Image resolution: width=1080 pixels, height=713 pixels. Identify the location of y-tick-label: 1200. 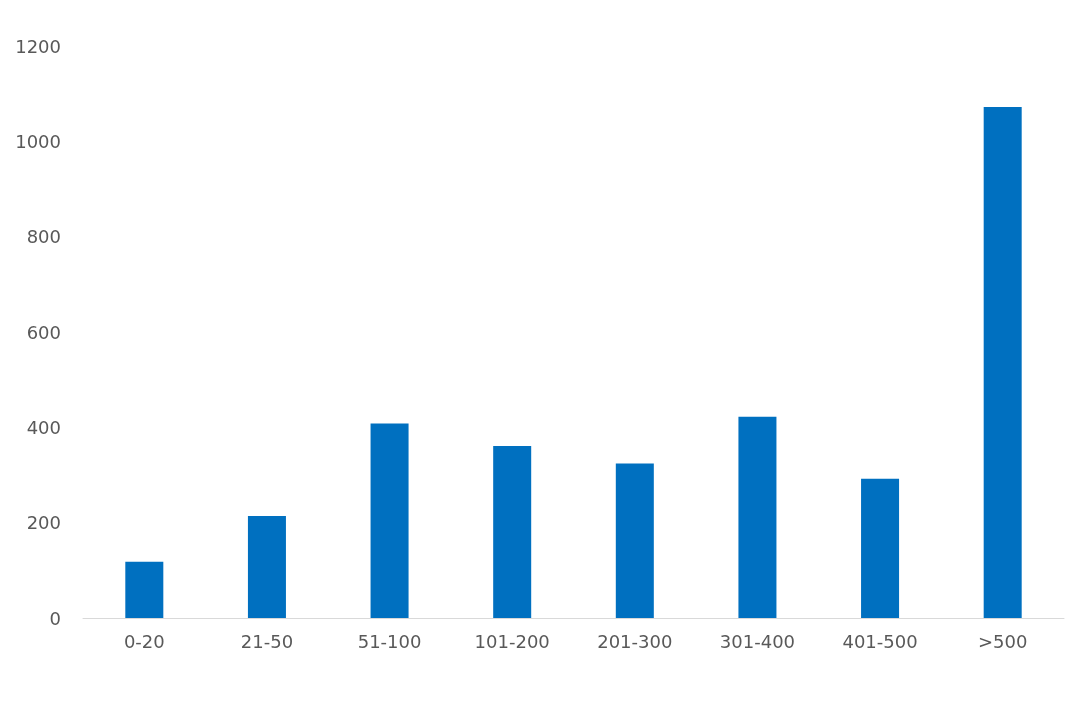
(38, 46).